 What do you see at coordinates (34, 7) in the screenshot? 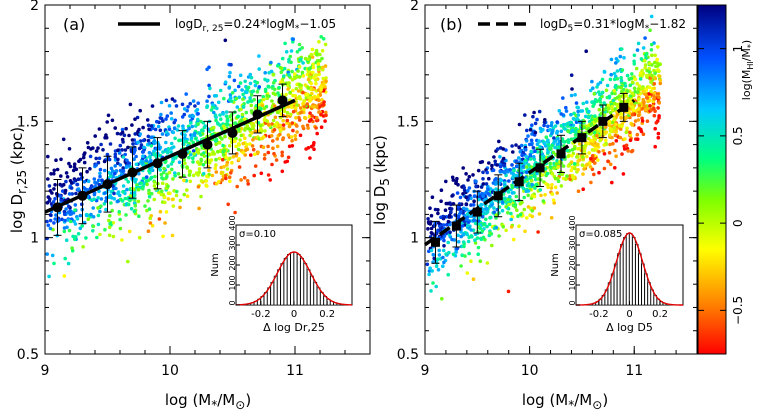
I see `y-tick-label: 2` at bounding box center [34, 7].